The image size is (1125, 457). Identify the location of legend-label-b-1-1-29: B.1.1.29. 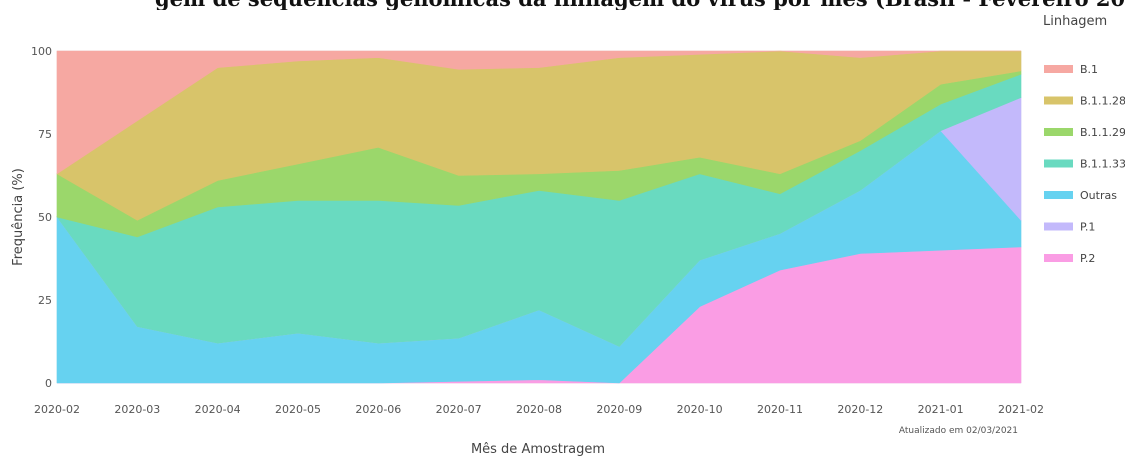
(1102, 132).